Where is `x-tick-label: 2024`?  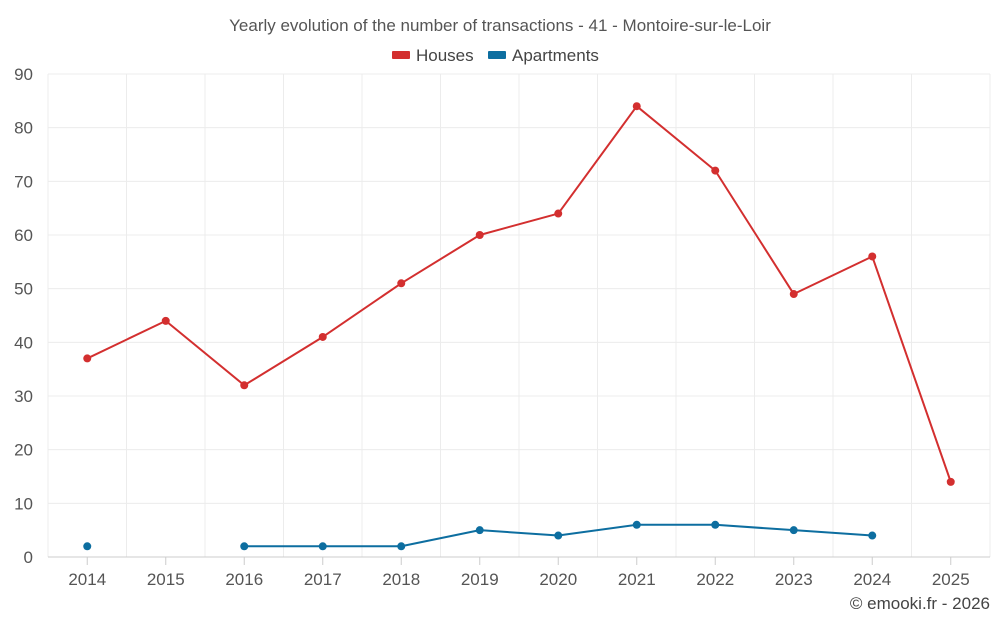 x-tick-label: 2024 is located at coordinates (872, 579).